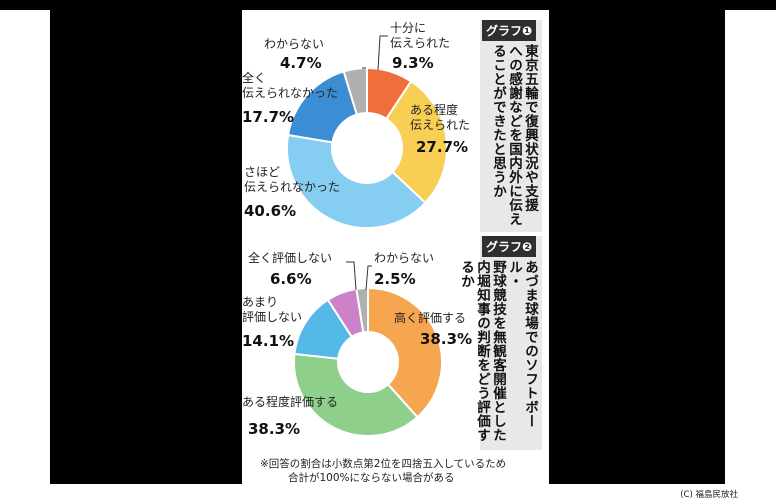  Describe the element at coordinates (270, 211) in the screenshot. I see `chart-1-pct-3: 40.6%` at that location.